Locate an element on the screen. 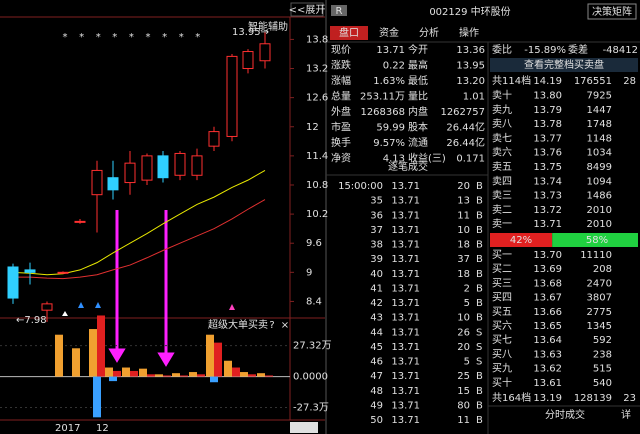 The height and width of the screenshot is (434, 640). book-volume: 1486 is located at coordinates (599, 196).